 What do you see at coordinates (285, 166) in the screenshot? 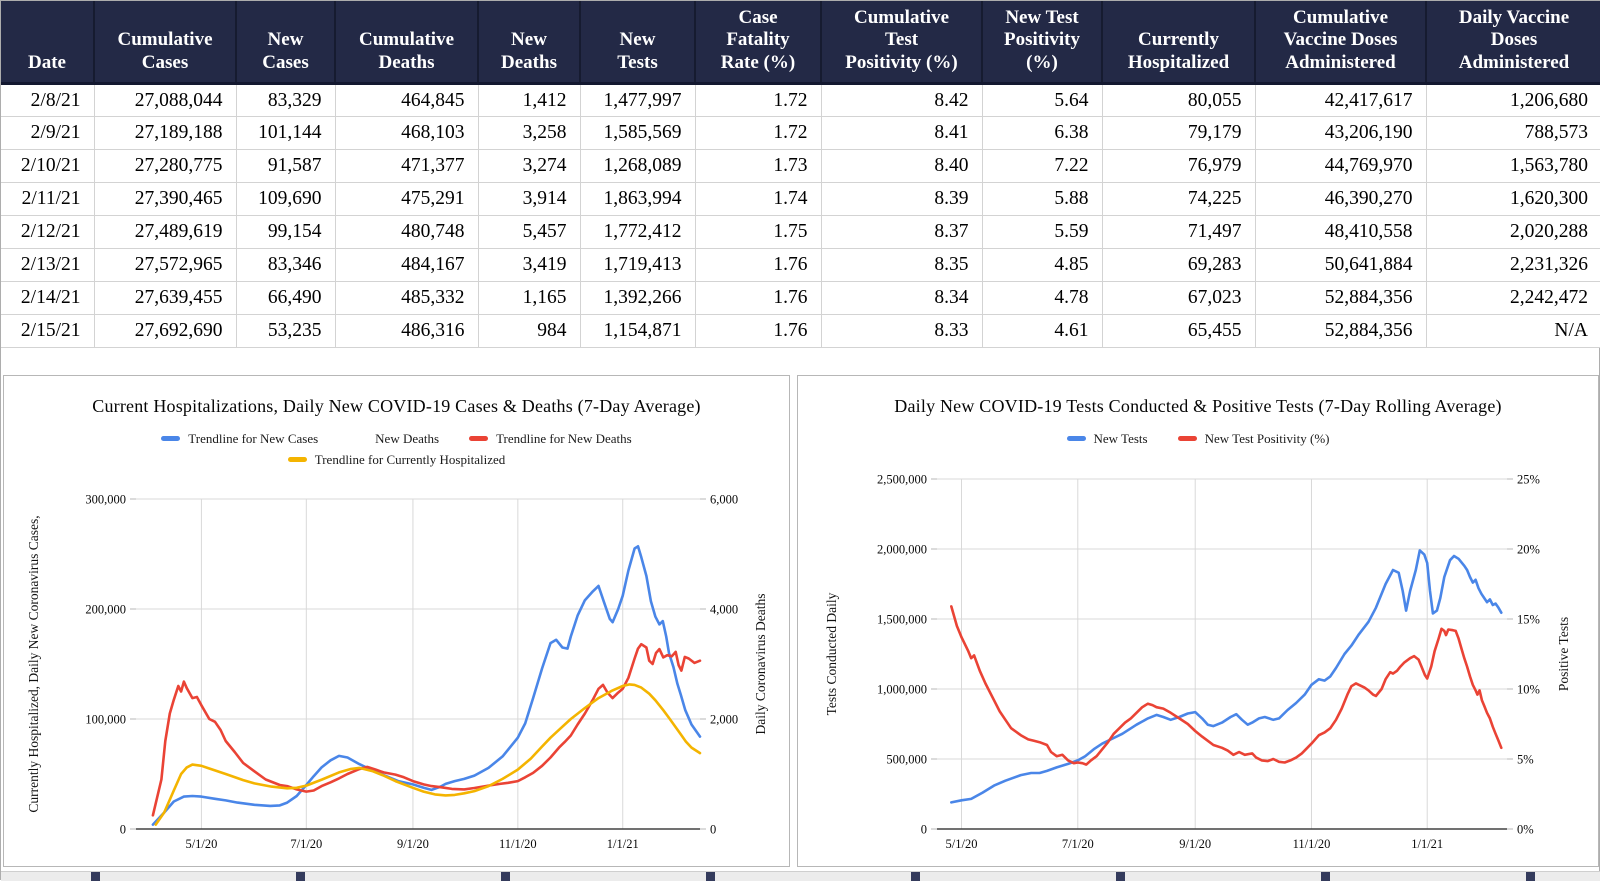
I see `table-cell: 91,587` at bounding box center [285, 166].